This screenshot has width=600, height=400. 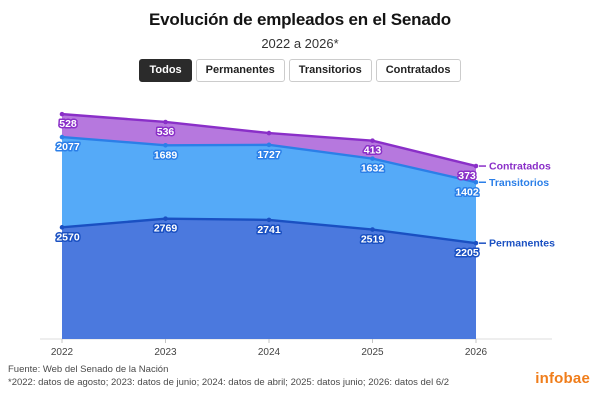 What do you see at coordinates (269, 220) in the screenshot?
I see `point-permanentes-2024` at bounding box center [269, 220].